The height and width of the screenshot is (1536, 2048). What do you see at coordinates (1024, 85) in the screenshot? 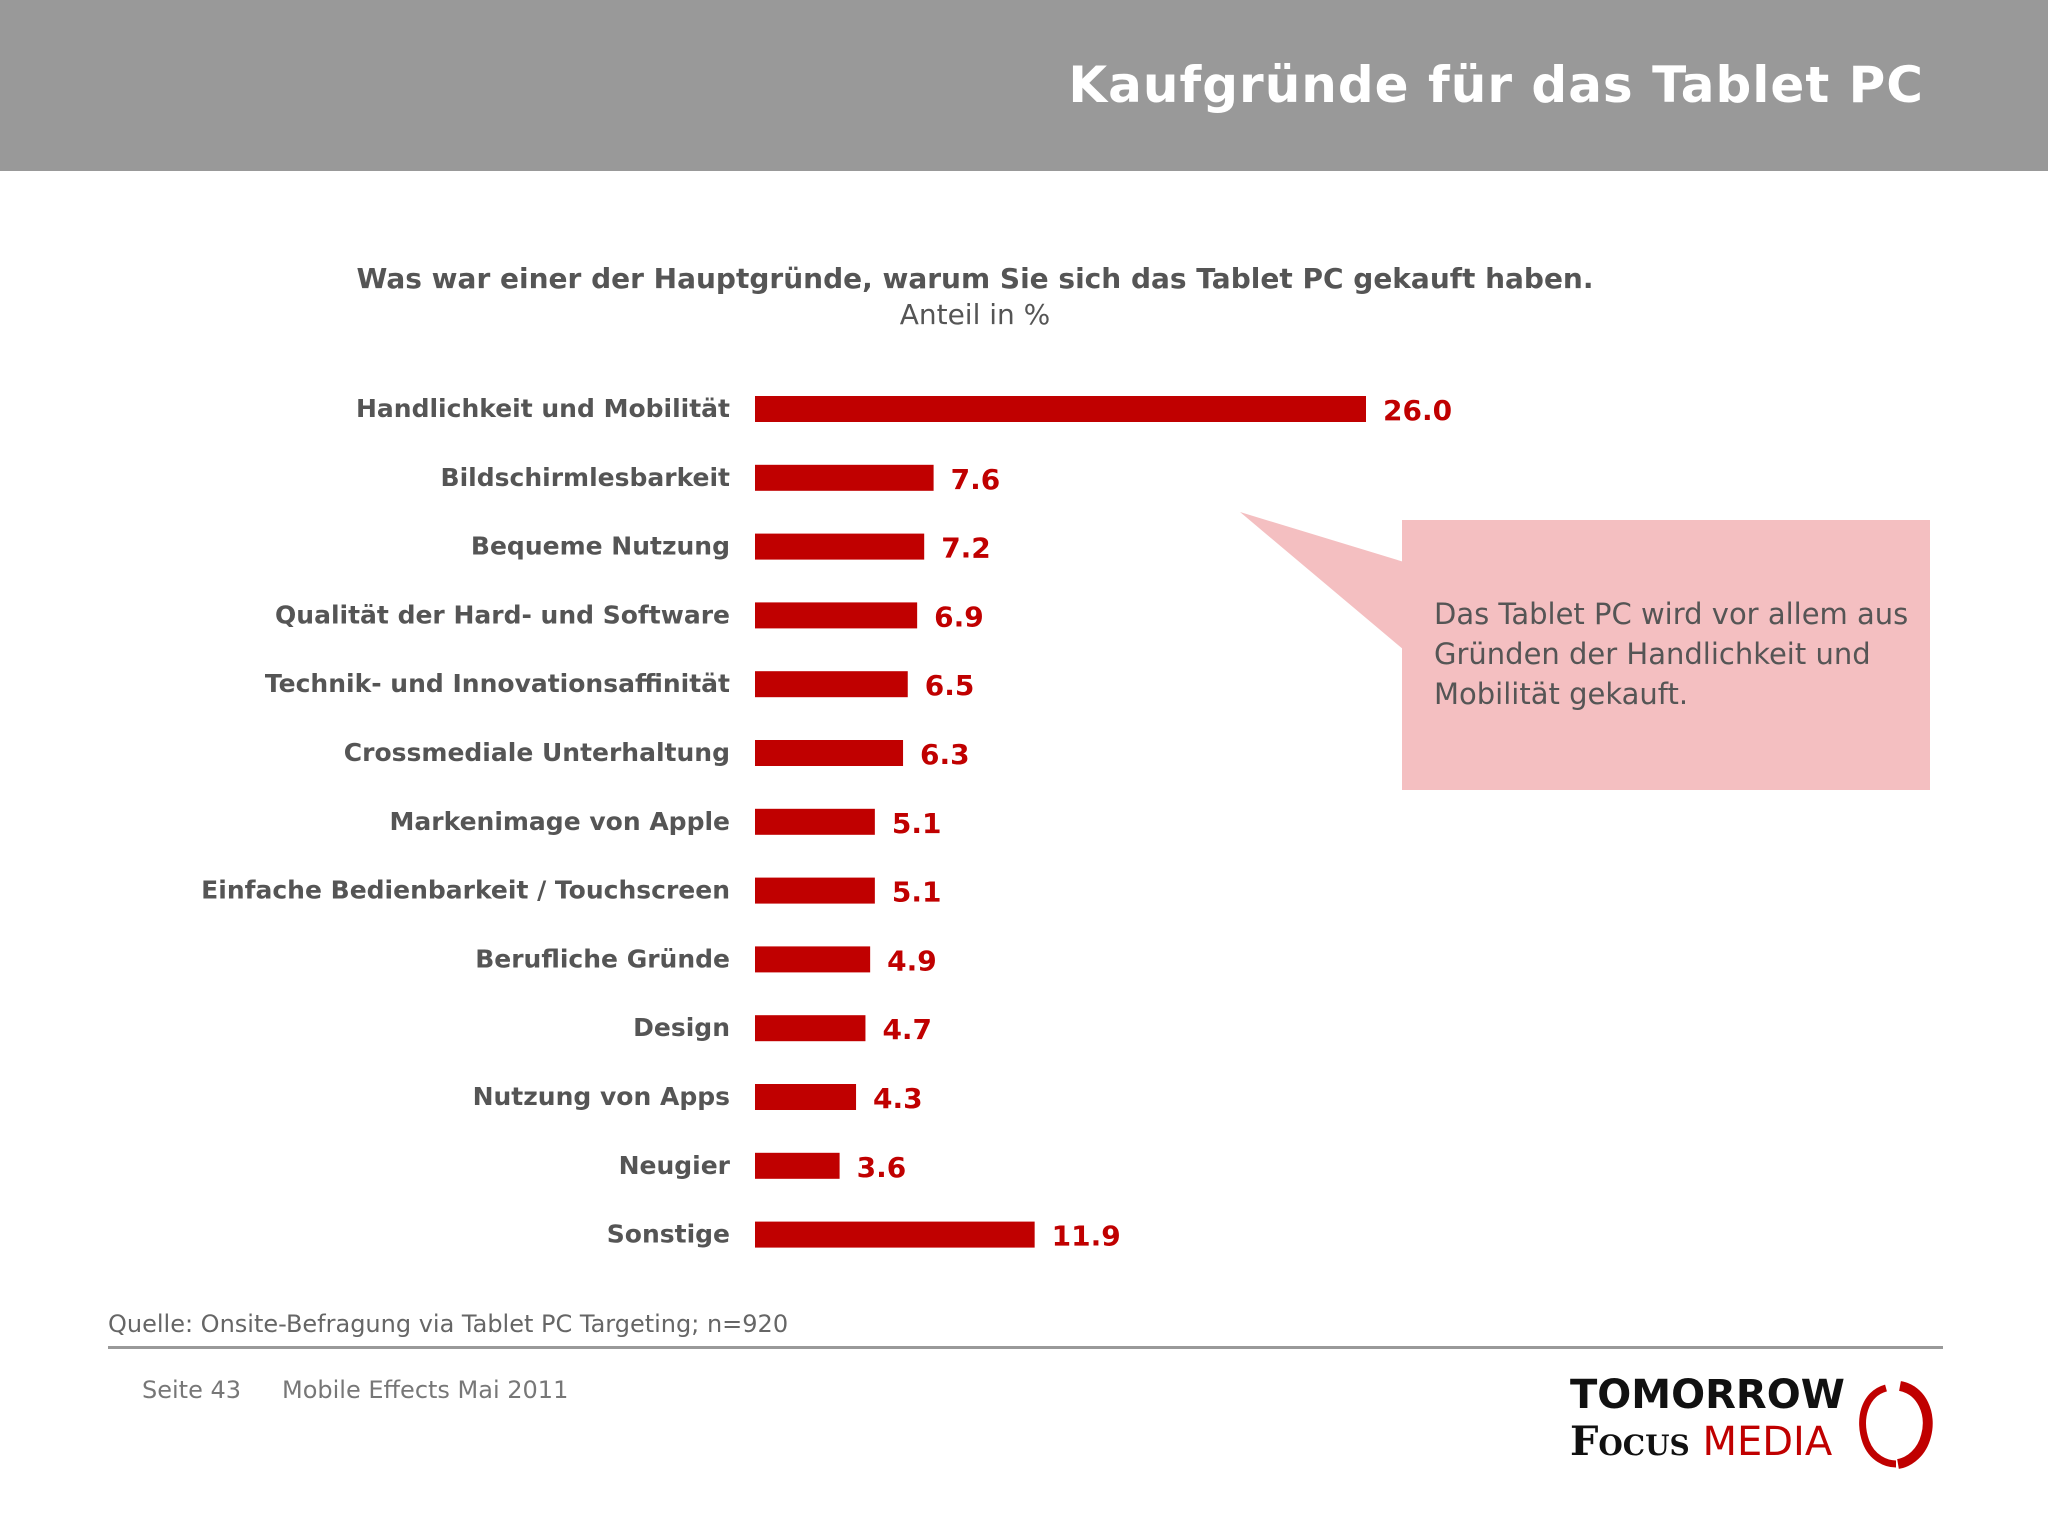
I see `header-bar: Kaufgründe für das Tablet PC` at bounding box center [1024, 85].